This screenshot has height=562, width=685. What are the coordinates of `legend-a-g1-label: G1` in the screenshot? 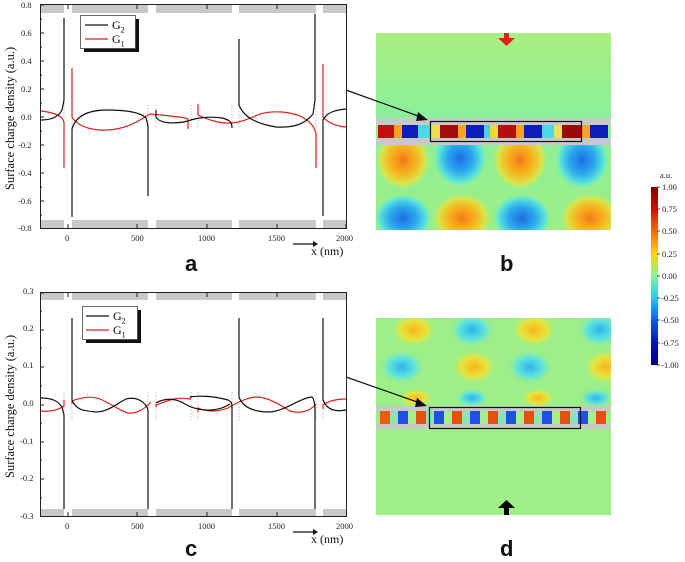 It's located at (118, 40).